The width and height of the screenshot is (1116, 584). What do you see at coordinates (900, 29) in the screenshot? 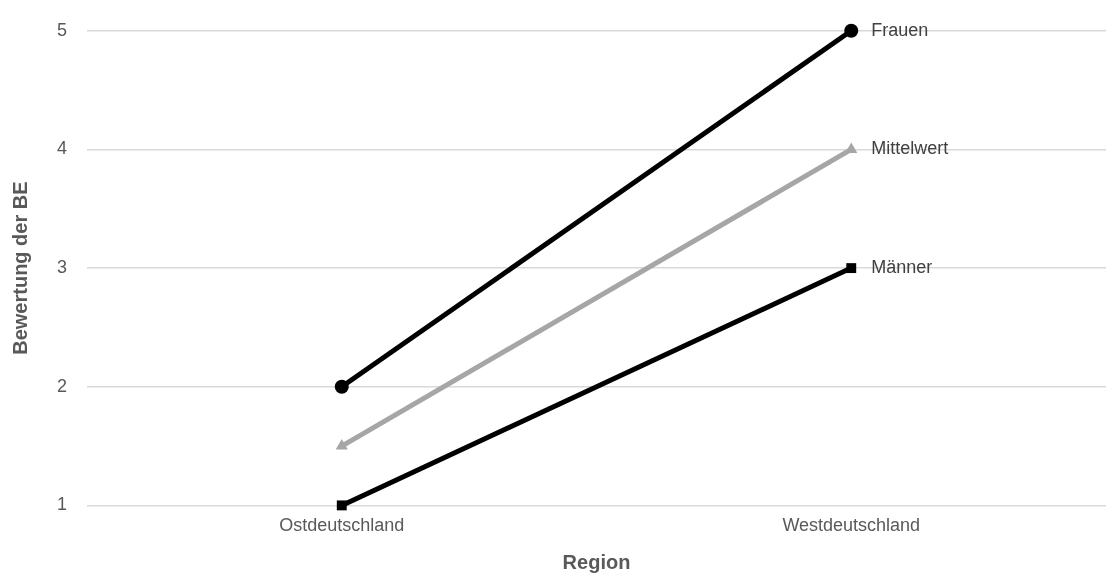
I see `series-label: Frauen` at bounding box center [900, 29].